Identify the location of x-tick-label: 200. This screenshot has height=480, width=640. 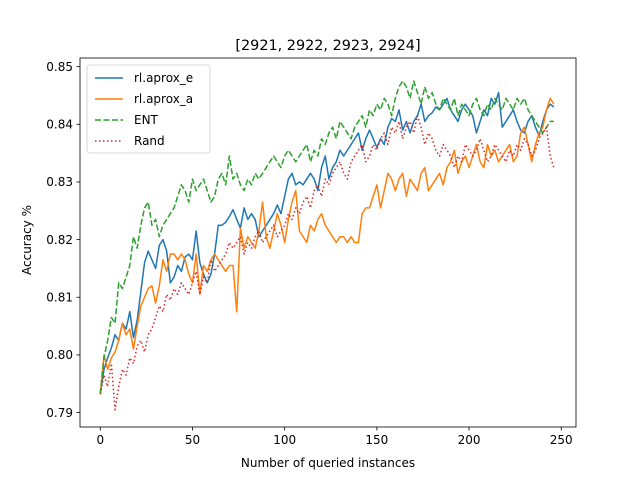
(469, 440).